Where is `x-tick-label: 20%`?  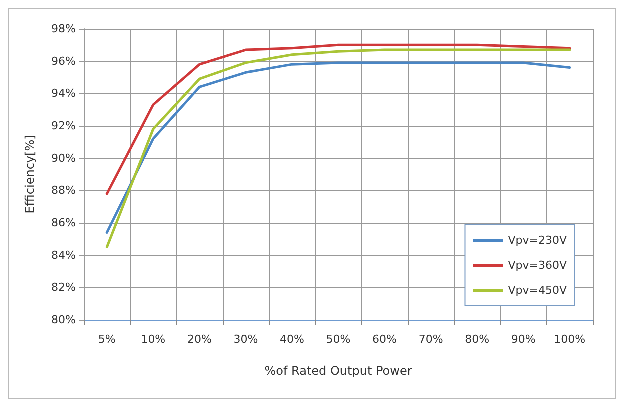
x-tick-label: 20% is located at coordinates (199, 339).